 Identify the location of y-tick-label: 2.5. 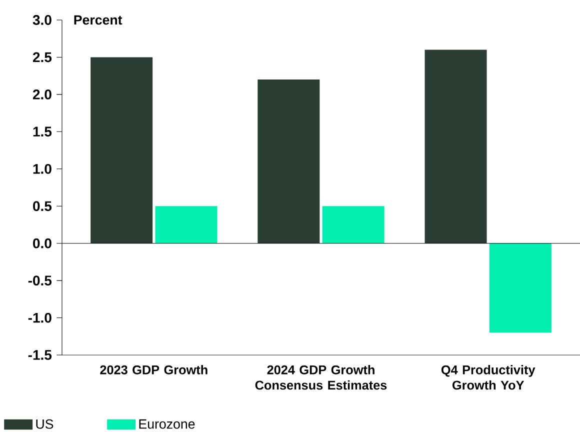
(42, 57).